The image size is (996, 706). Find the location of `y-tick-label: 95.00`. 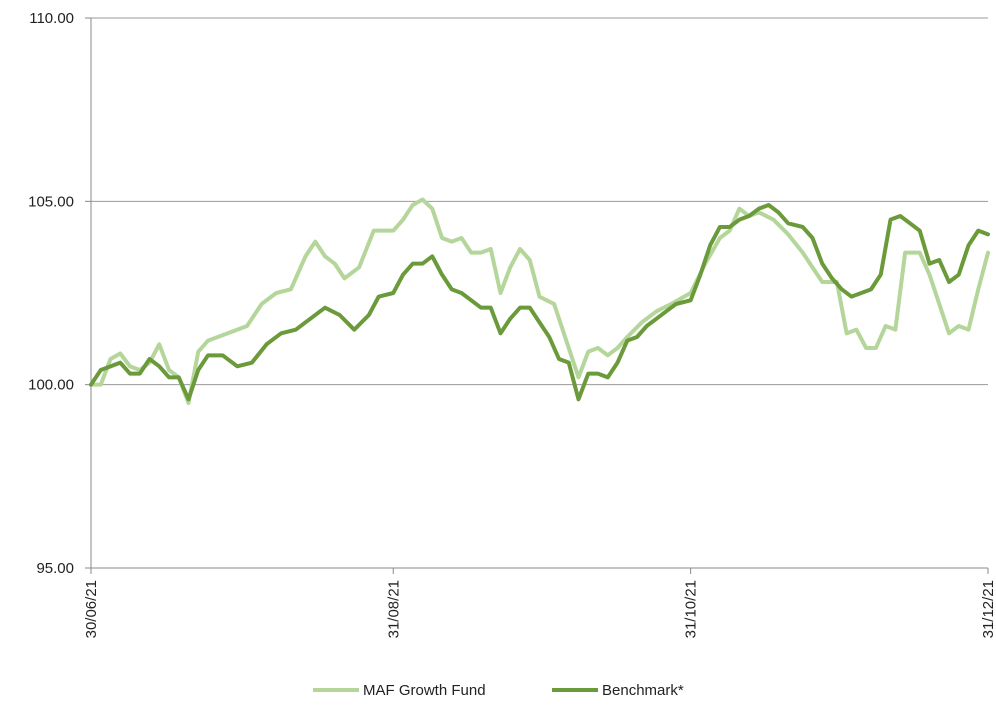

y-tick-label: 95.00 is located at coordinates (55, 568).